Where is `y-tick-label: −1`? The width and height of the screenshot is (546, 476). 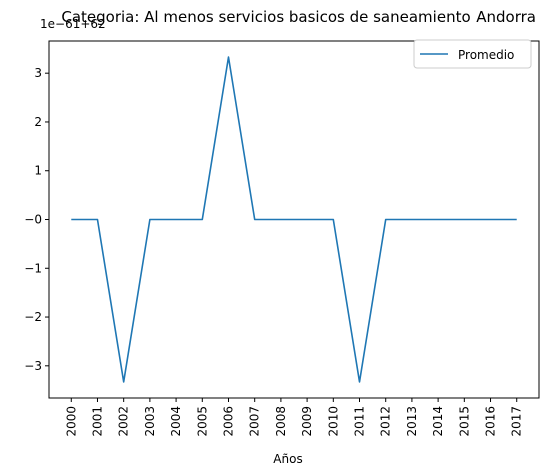
y-tick-label: −1 is located at coordinates (33, 268).